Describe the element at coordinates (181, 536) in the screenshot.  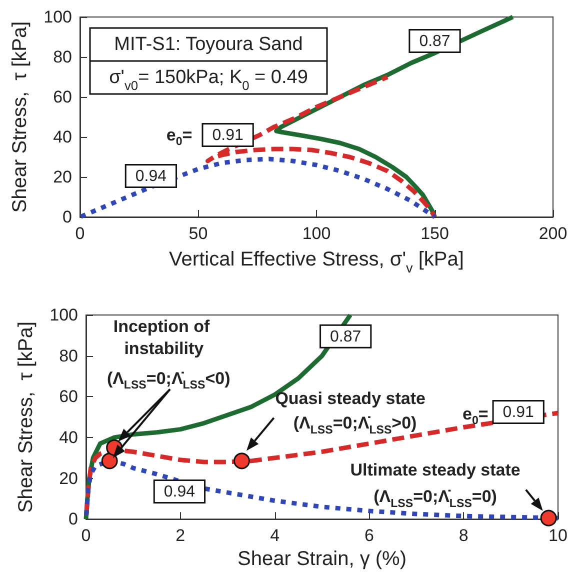
I see `x-tick-label: 2` at that location.